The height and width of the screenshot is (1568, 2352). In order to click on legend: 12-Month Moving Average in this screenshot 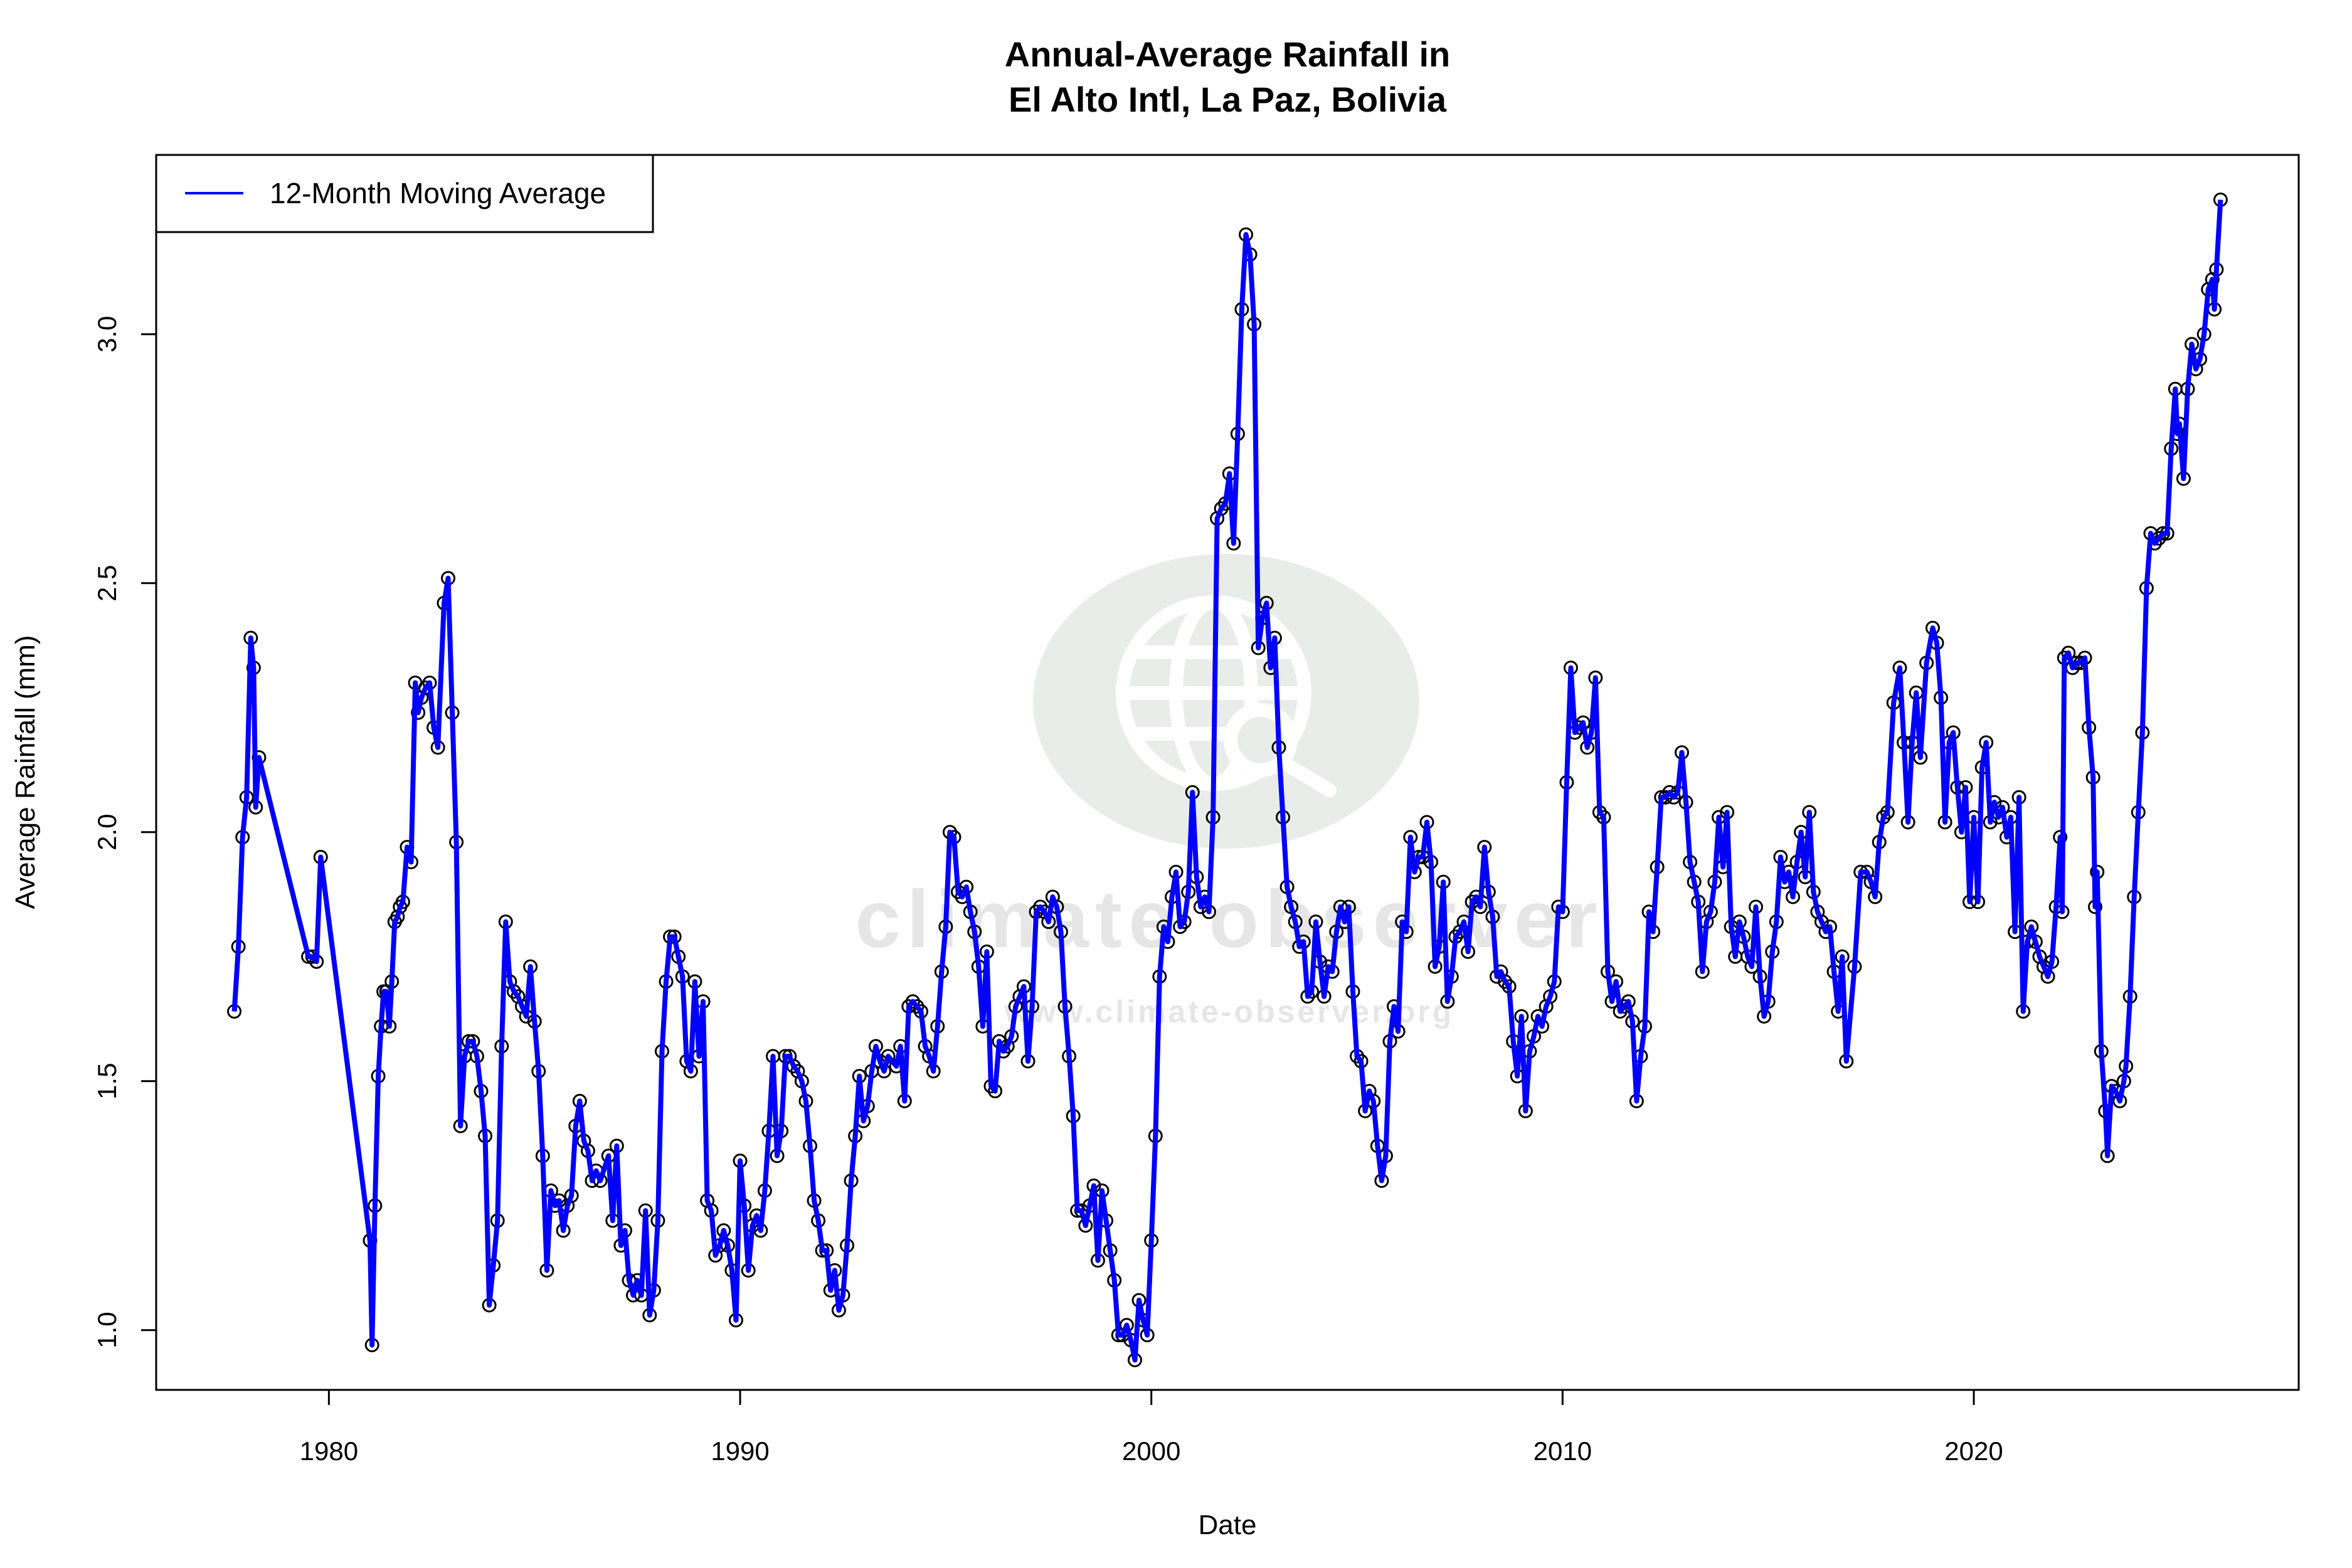, I will do `click(404, 194)`.